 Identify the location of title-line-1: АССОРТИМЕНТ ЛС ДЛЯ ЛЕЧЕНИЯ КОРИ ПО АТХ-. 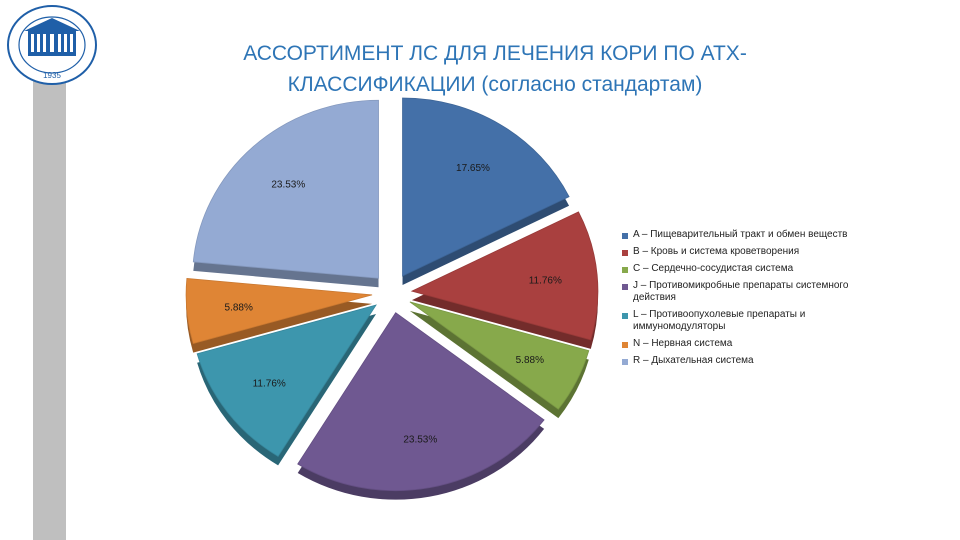
(495, 53).